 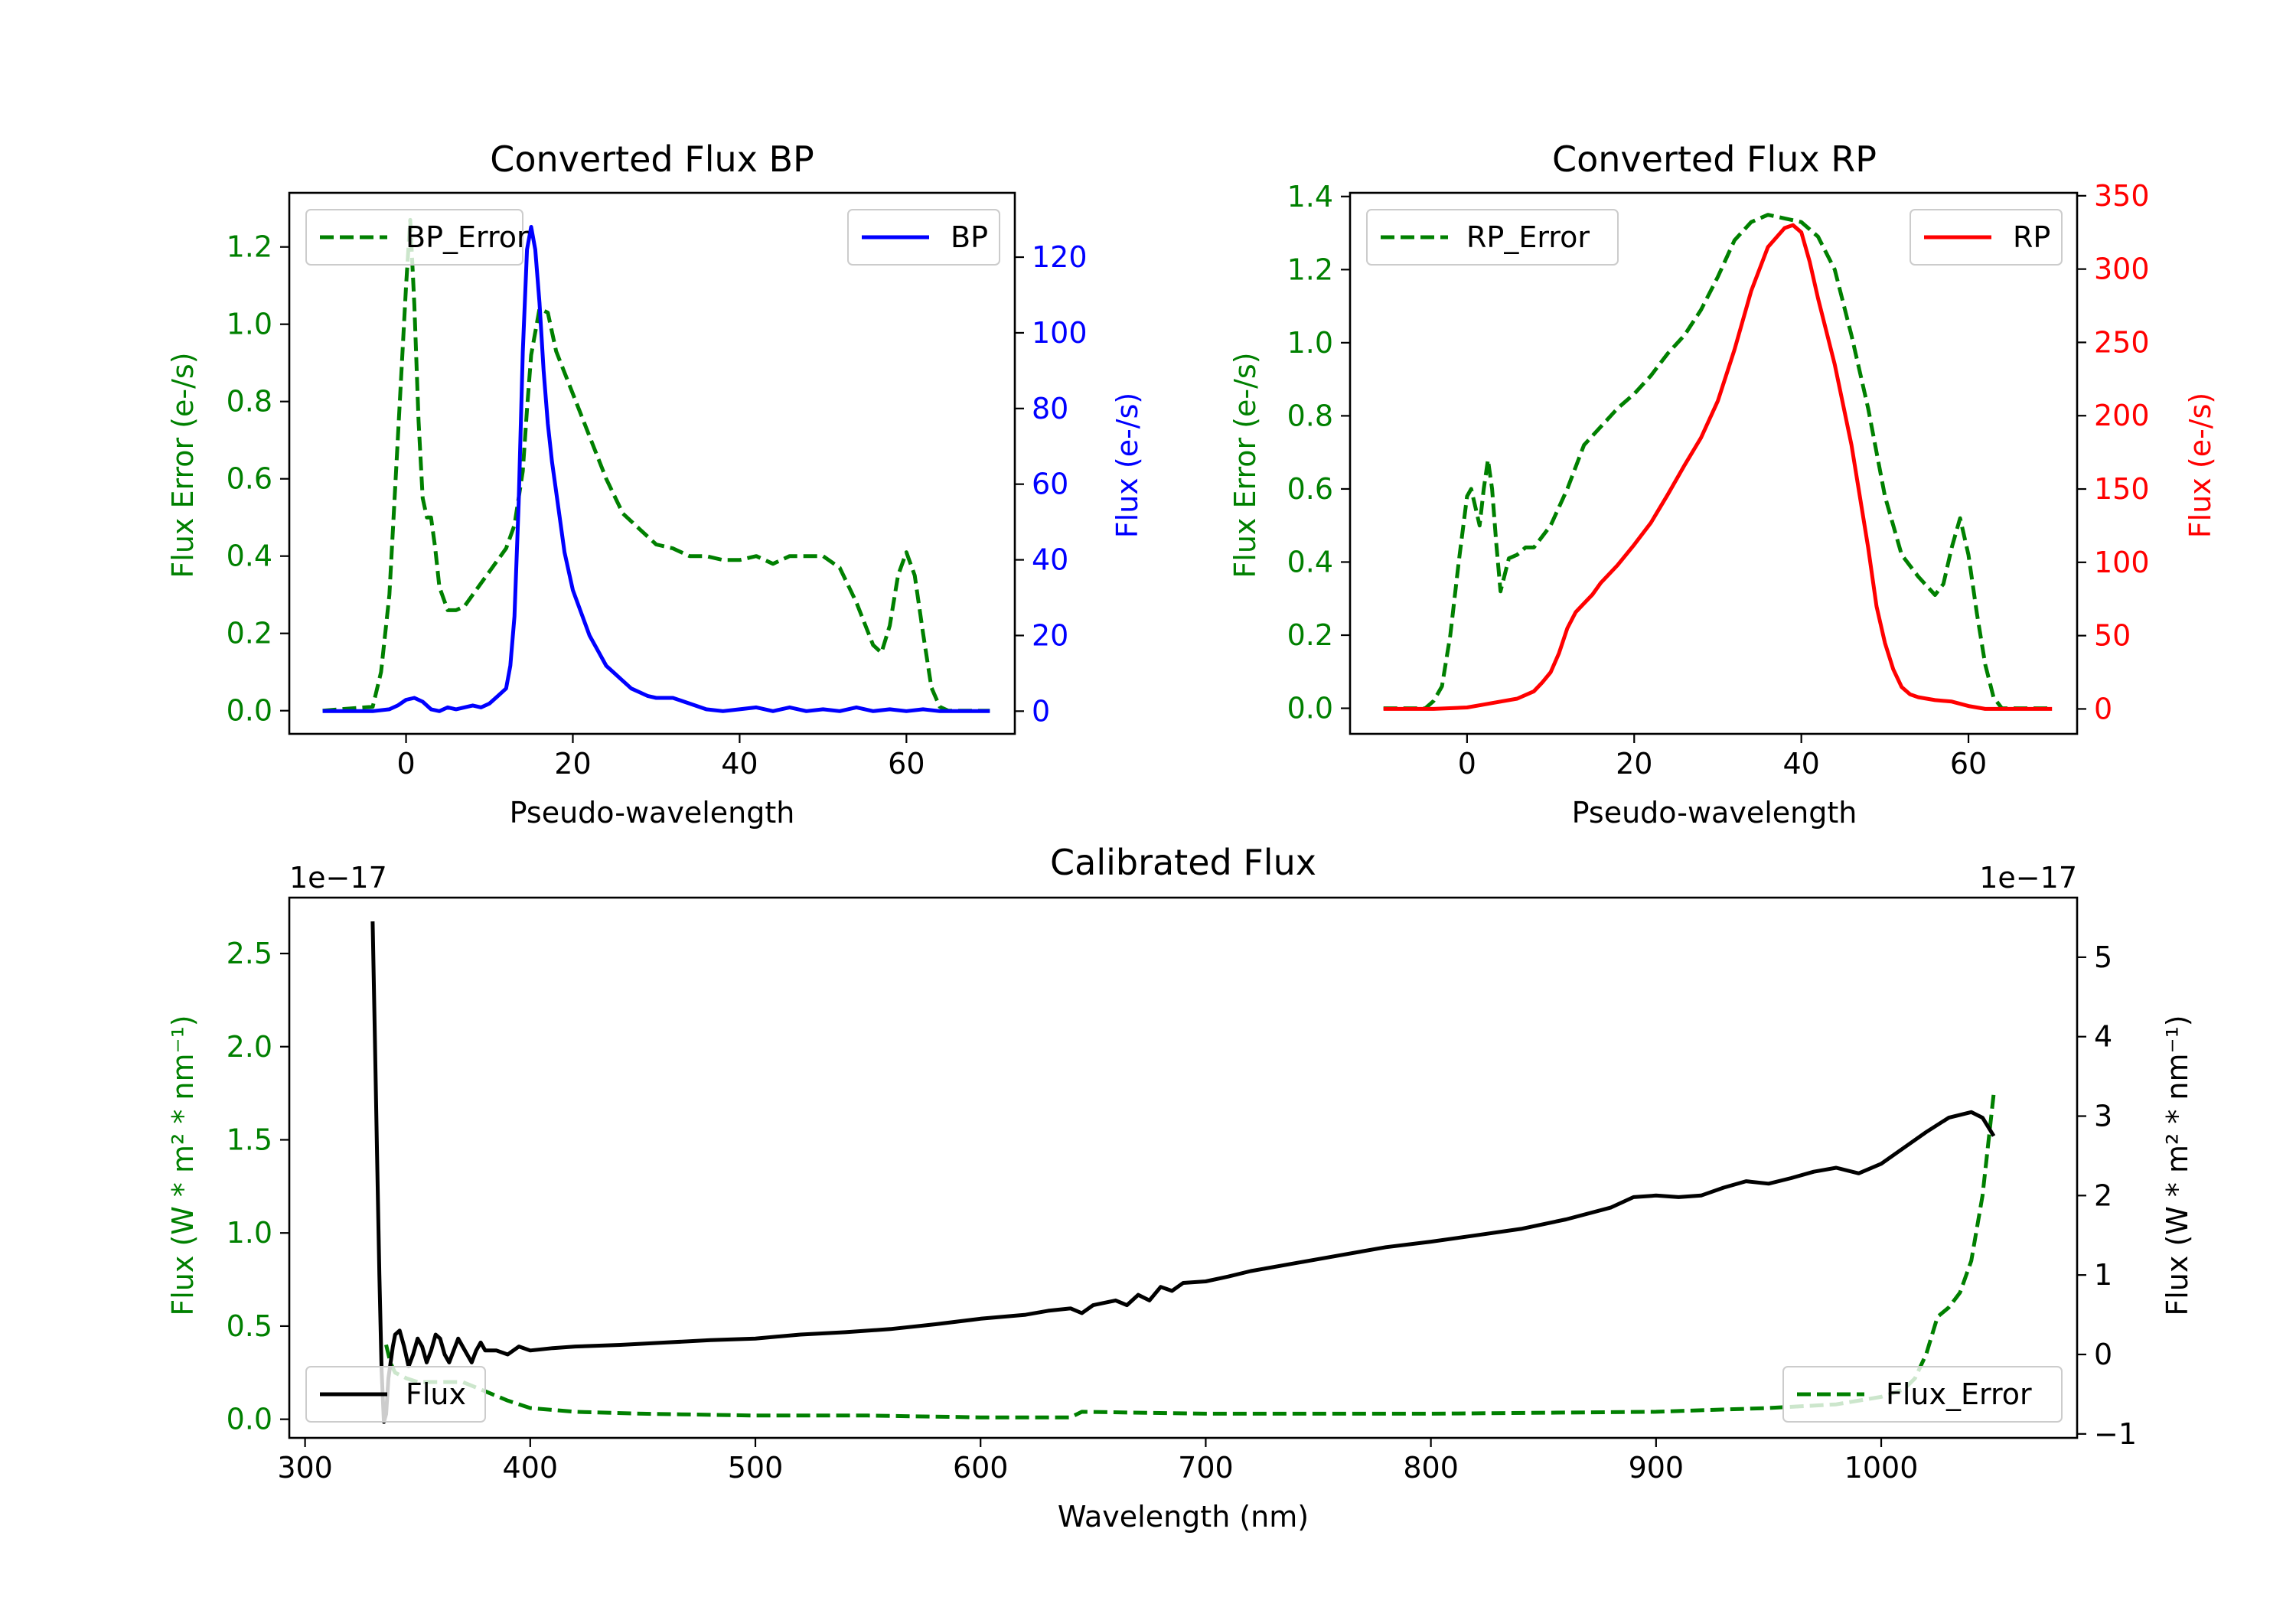 What do you see at coordinates (467, 237) in the screenshot?
I see `bp-legend-left-label: BP_Error` at bounding box center [467, 237].